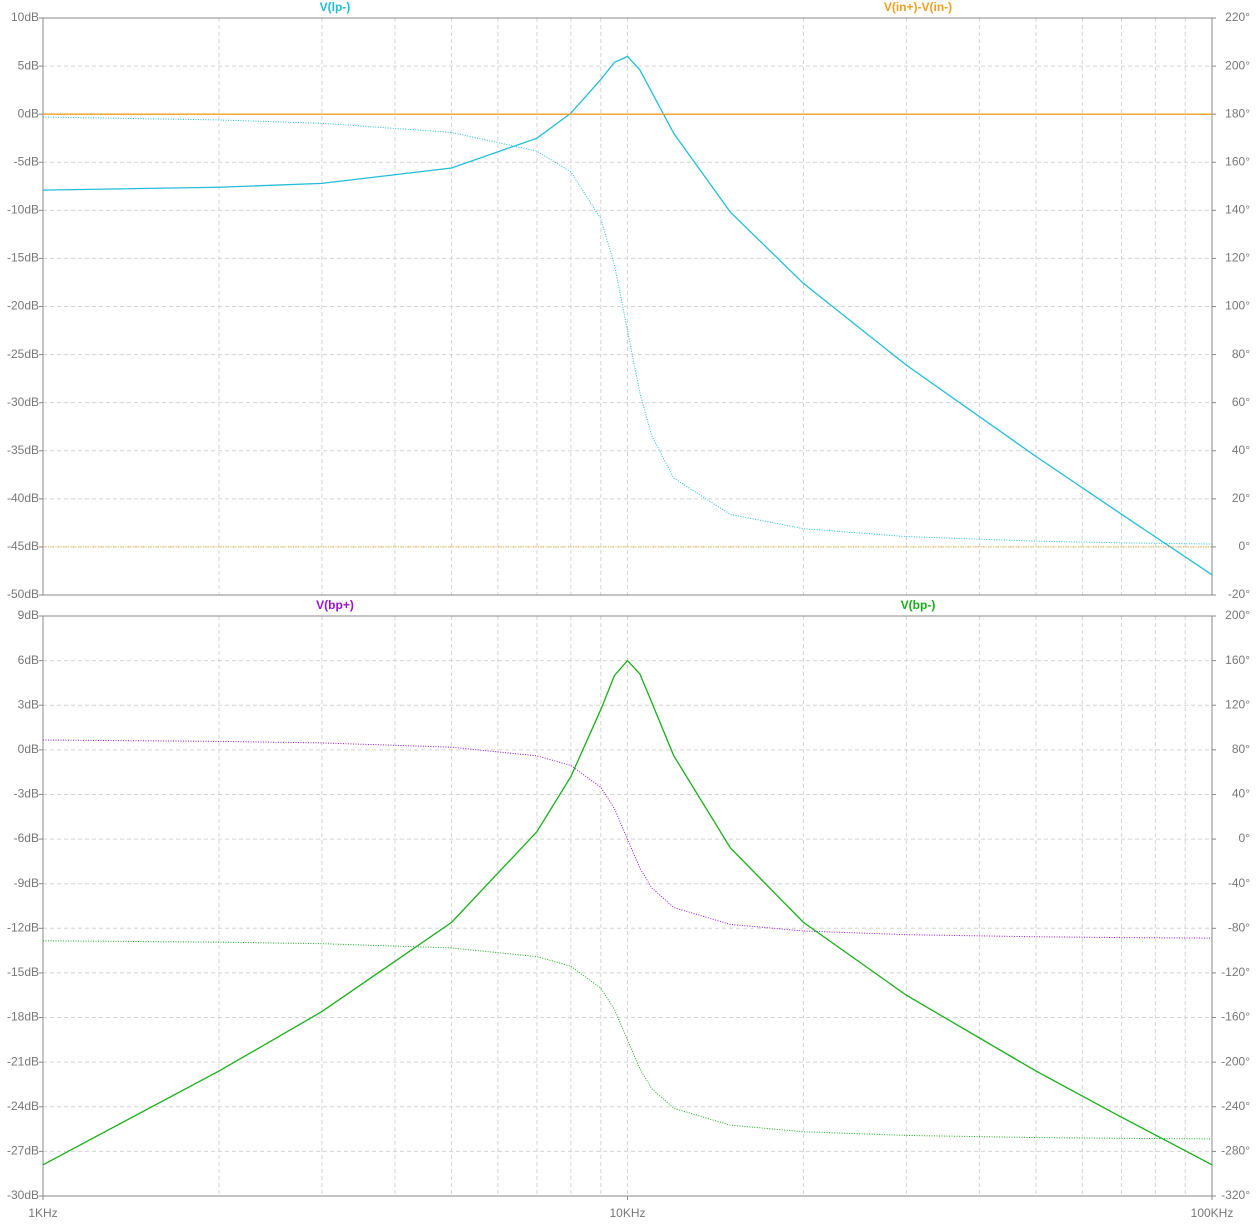 The width and height of the screenshot is (1260, 1224). What do you see at coordinates (23, 1106) in the screenshot?
I see `y-tick-label: -24dB` at bounding box center [23, 1106].